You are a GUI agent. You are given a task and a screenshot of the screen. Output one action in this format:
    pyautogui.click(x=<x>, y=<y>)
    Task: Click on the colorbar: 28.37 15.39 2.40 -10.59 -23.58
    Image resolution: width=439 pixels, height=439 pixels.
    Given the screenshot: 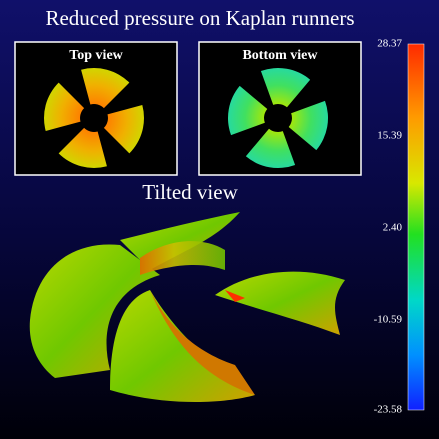 What is the action you would take?
    pyautogui.click(x=399, y=227)
    